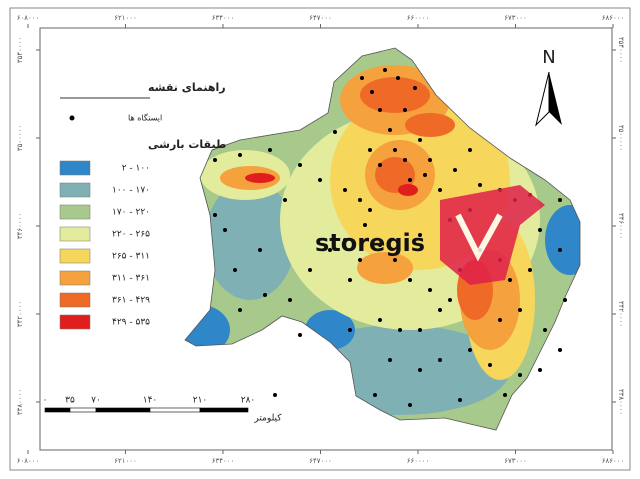  Describe the element at coordinates (223, 18) in the screenshot. I see `coord-label-top: ۶۳۴۰۰۰` at that location.